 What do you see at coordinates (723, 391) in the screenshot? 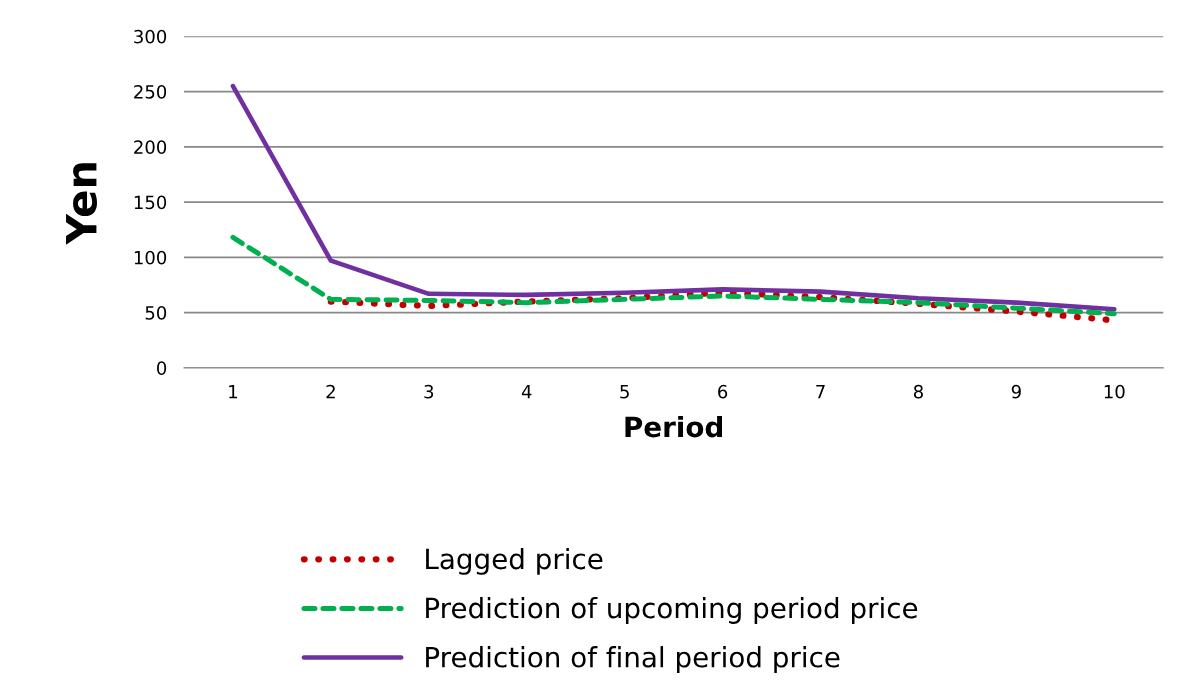
I see `x-tick-label: 6` at bounding box center [723, 391].